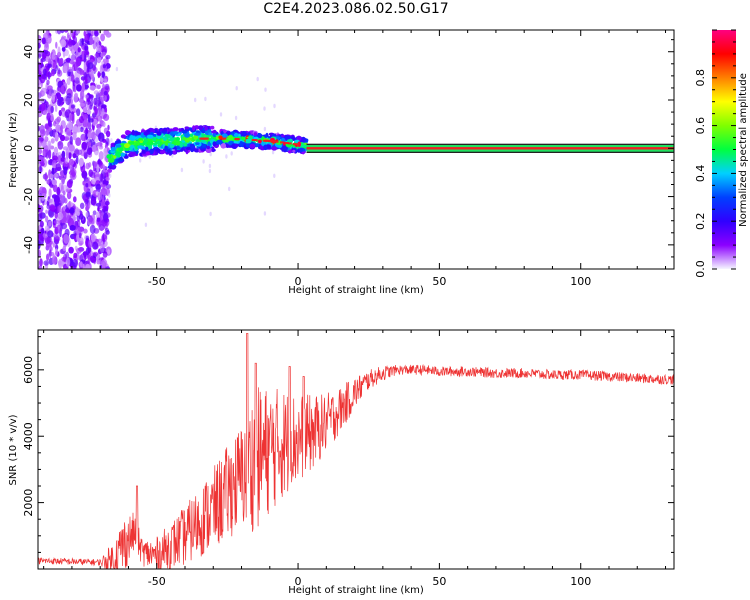 The width and height of the screenshot is (750, 600). Describe the element at coordinates (298, 281) in the screenshot. I see `x-tick-label: 0` at that location.